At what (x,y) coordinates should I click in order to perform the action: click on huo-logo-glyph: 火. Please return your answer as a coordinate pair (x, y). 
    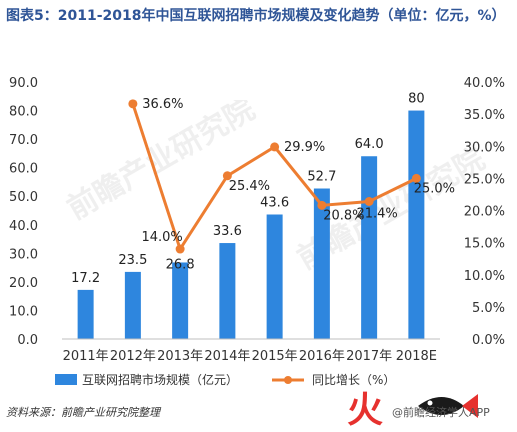
    Looking at the image, I should click on (365, 408).